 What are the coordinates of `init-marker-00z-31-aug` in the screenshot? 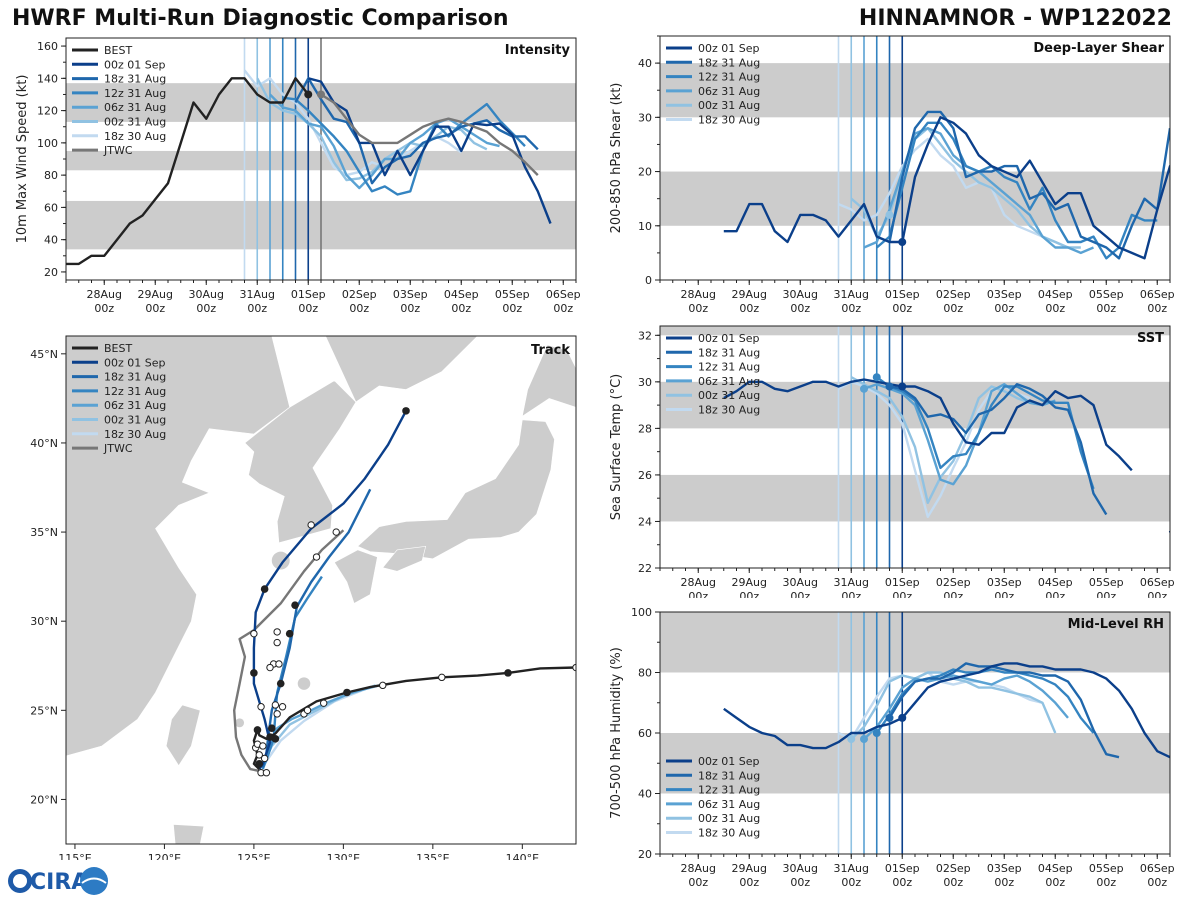 It's located at (851, 739).